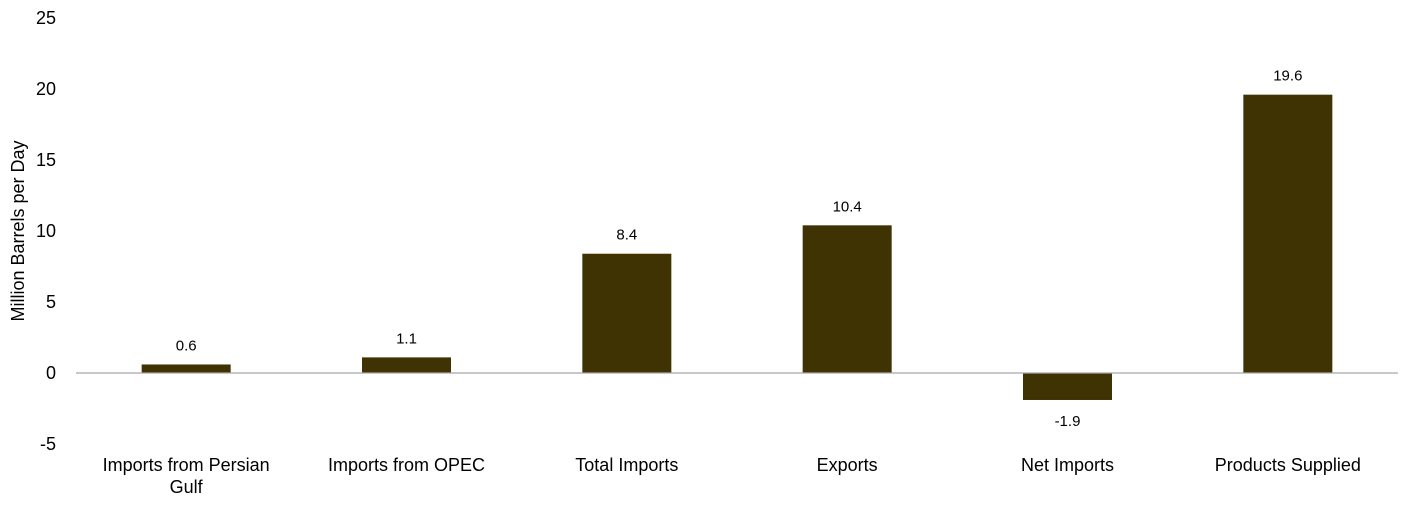 This screenshot has width=1408, height=508. Describe the element at coordinates (847, 206) in the screenshot. I see `data-label: 10.4` at that location.